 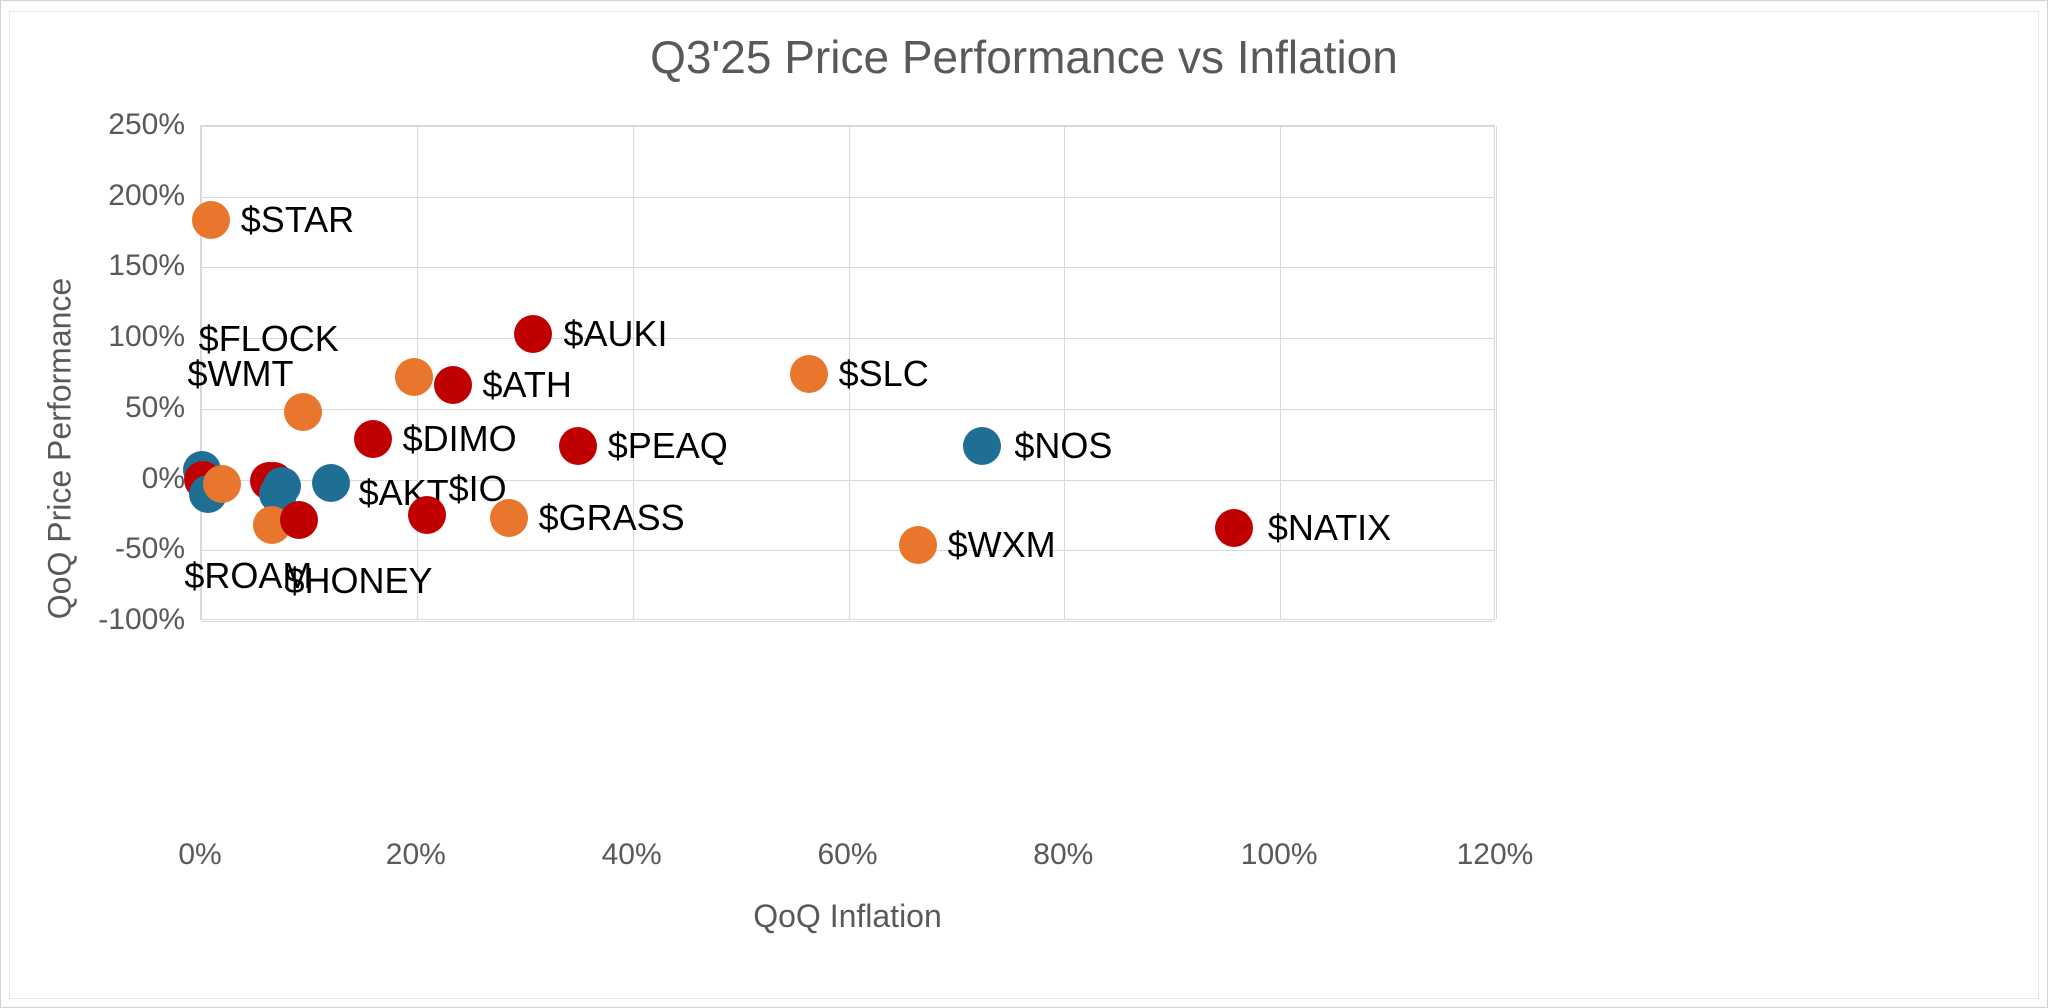 I want to click on x-axis-tick-label: 0%, so click(x=200, y=854).